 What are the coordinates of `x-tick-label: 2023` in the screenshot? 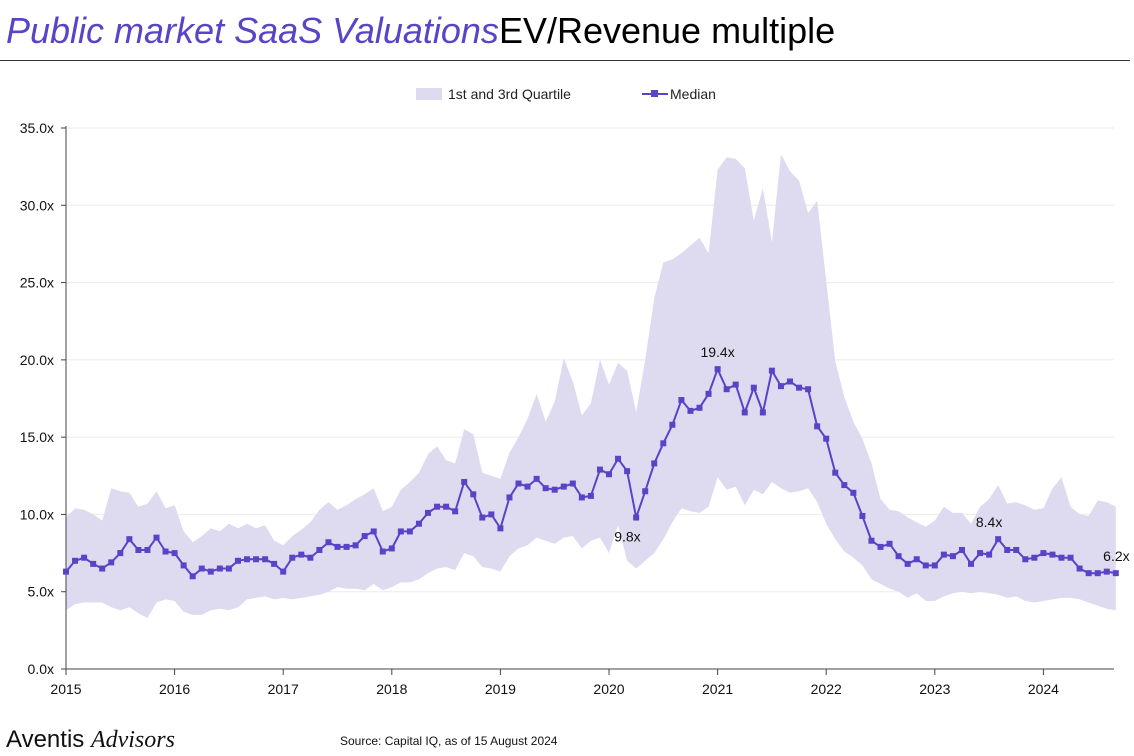 It's located at (934, 689).